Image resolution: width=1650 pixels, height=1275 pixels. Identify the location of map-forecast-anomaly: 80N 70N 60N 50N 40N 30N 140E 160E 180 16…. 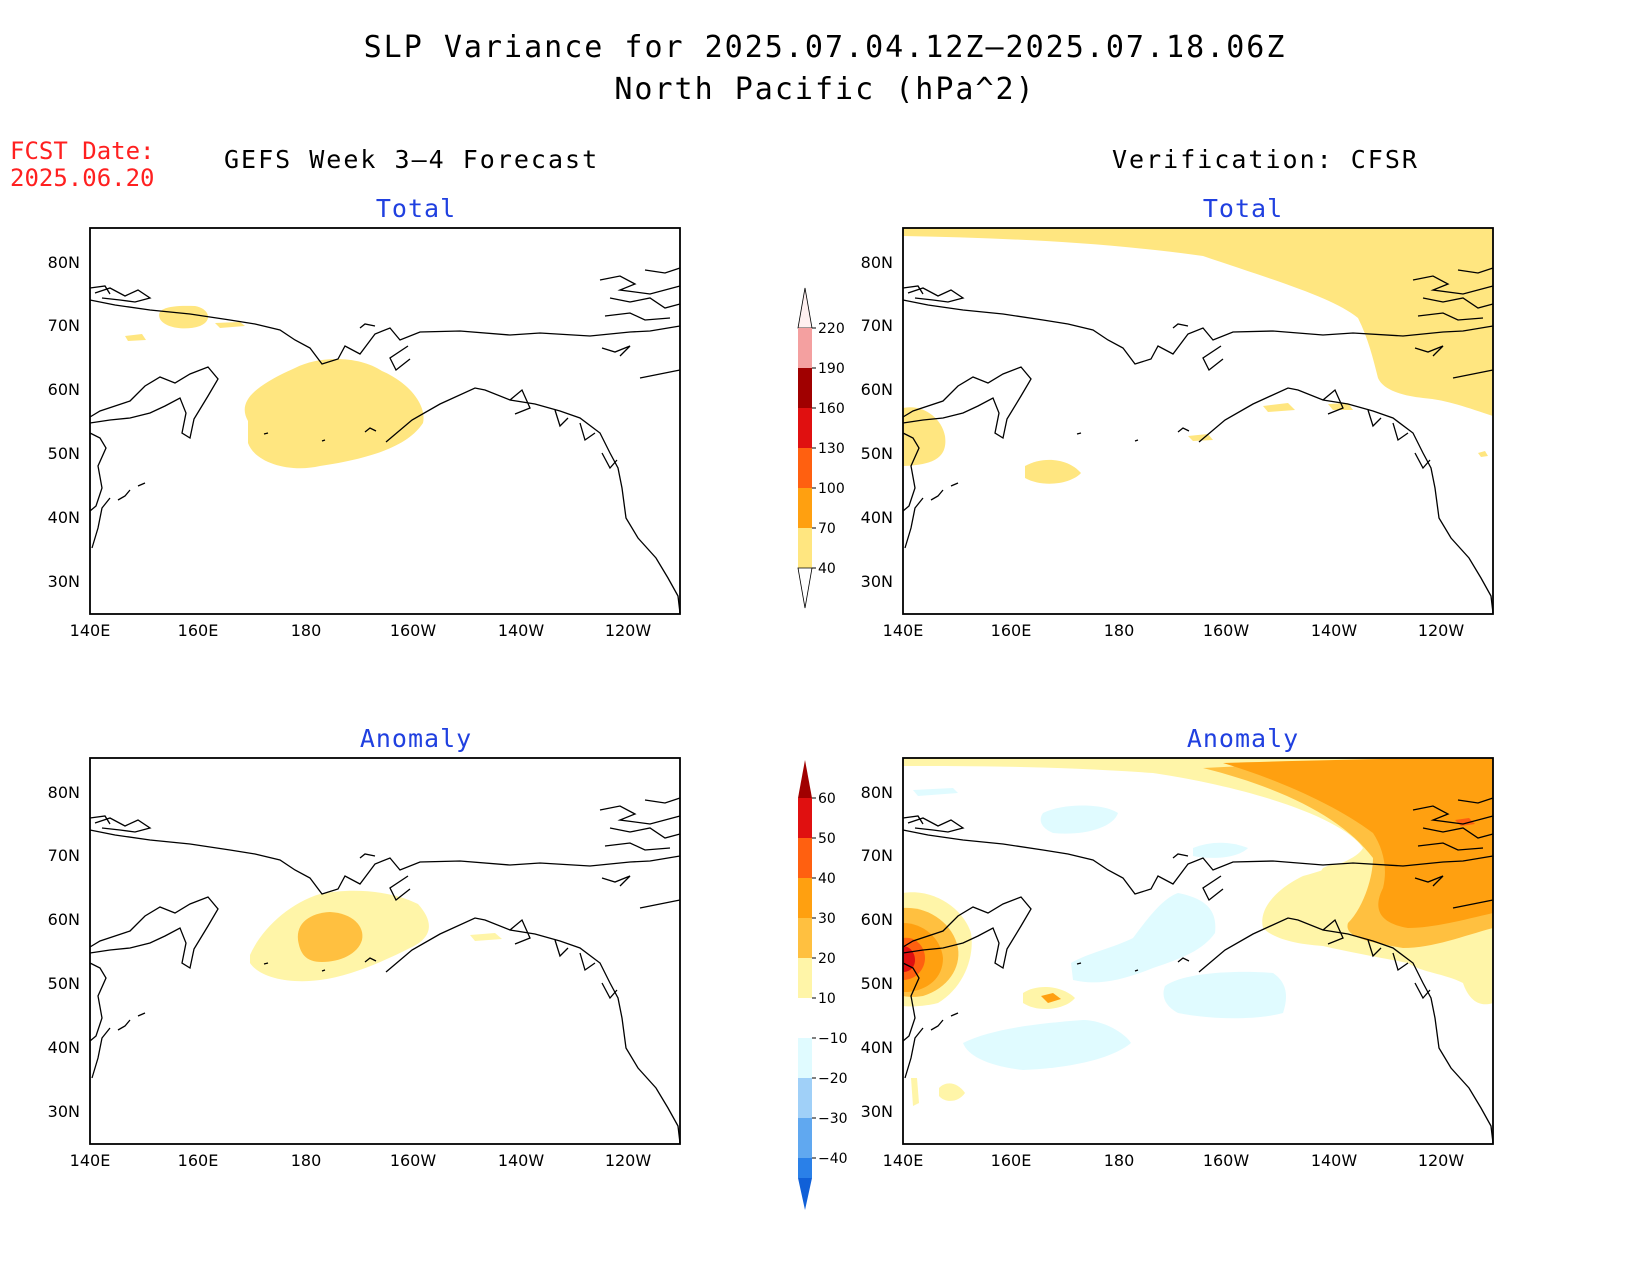
(364, 963).